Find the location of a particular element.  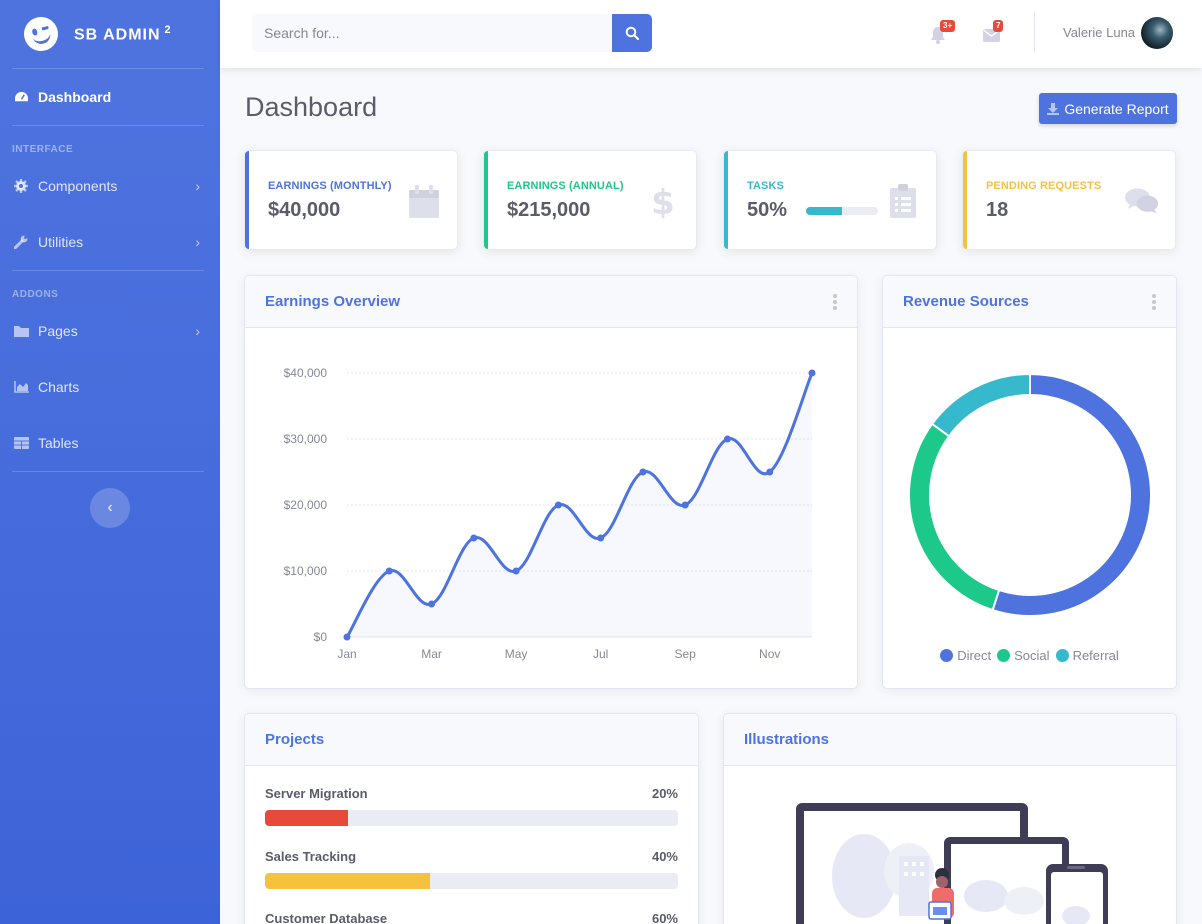

project-item: Server Migration 20% is located at coordinates (471, 806).